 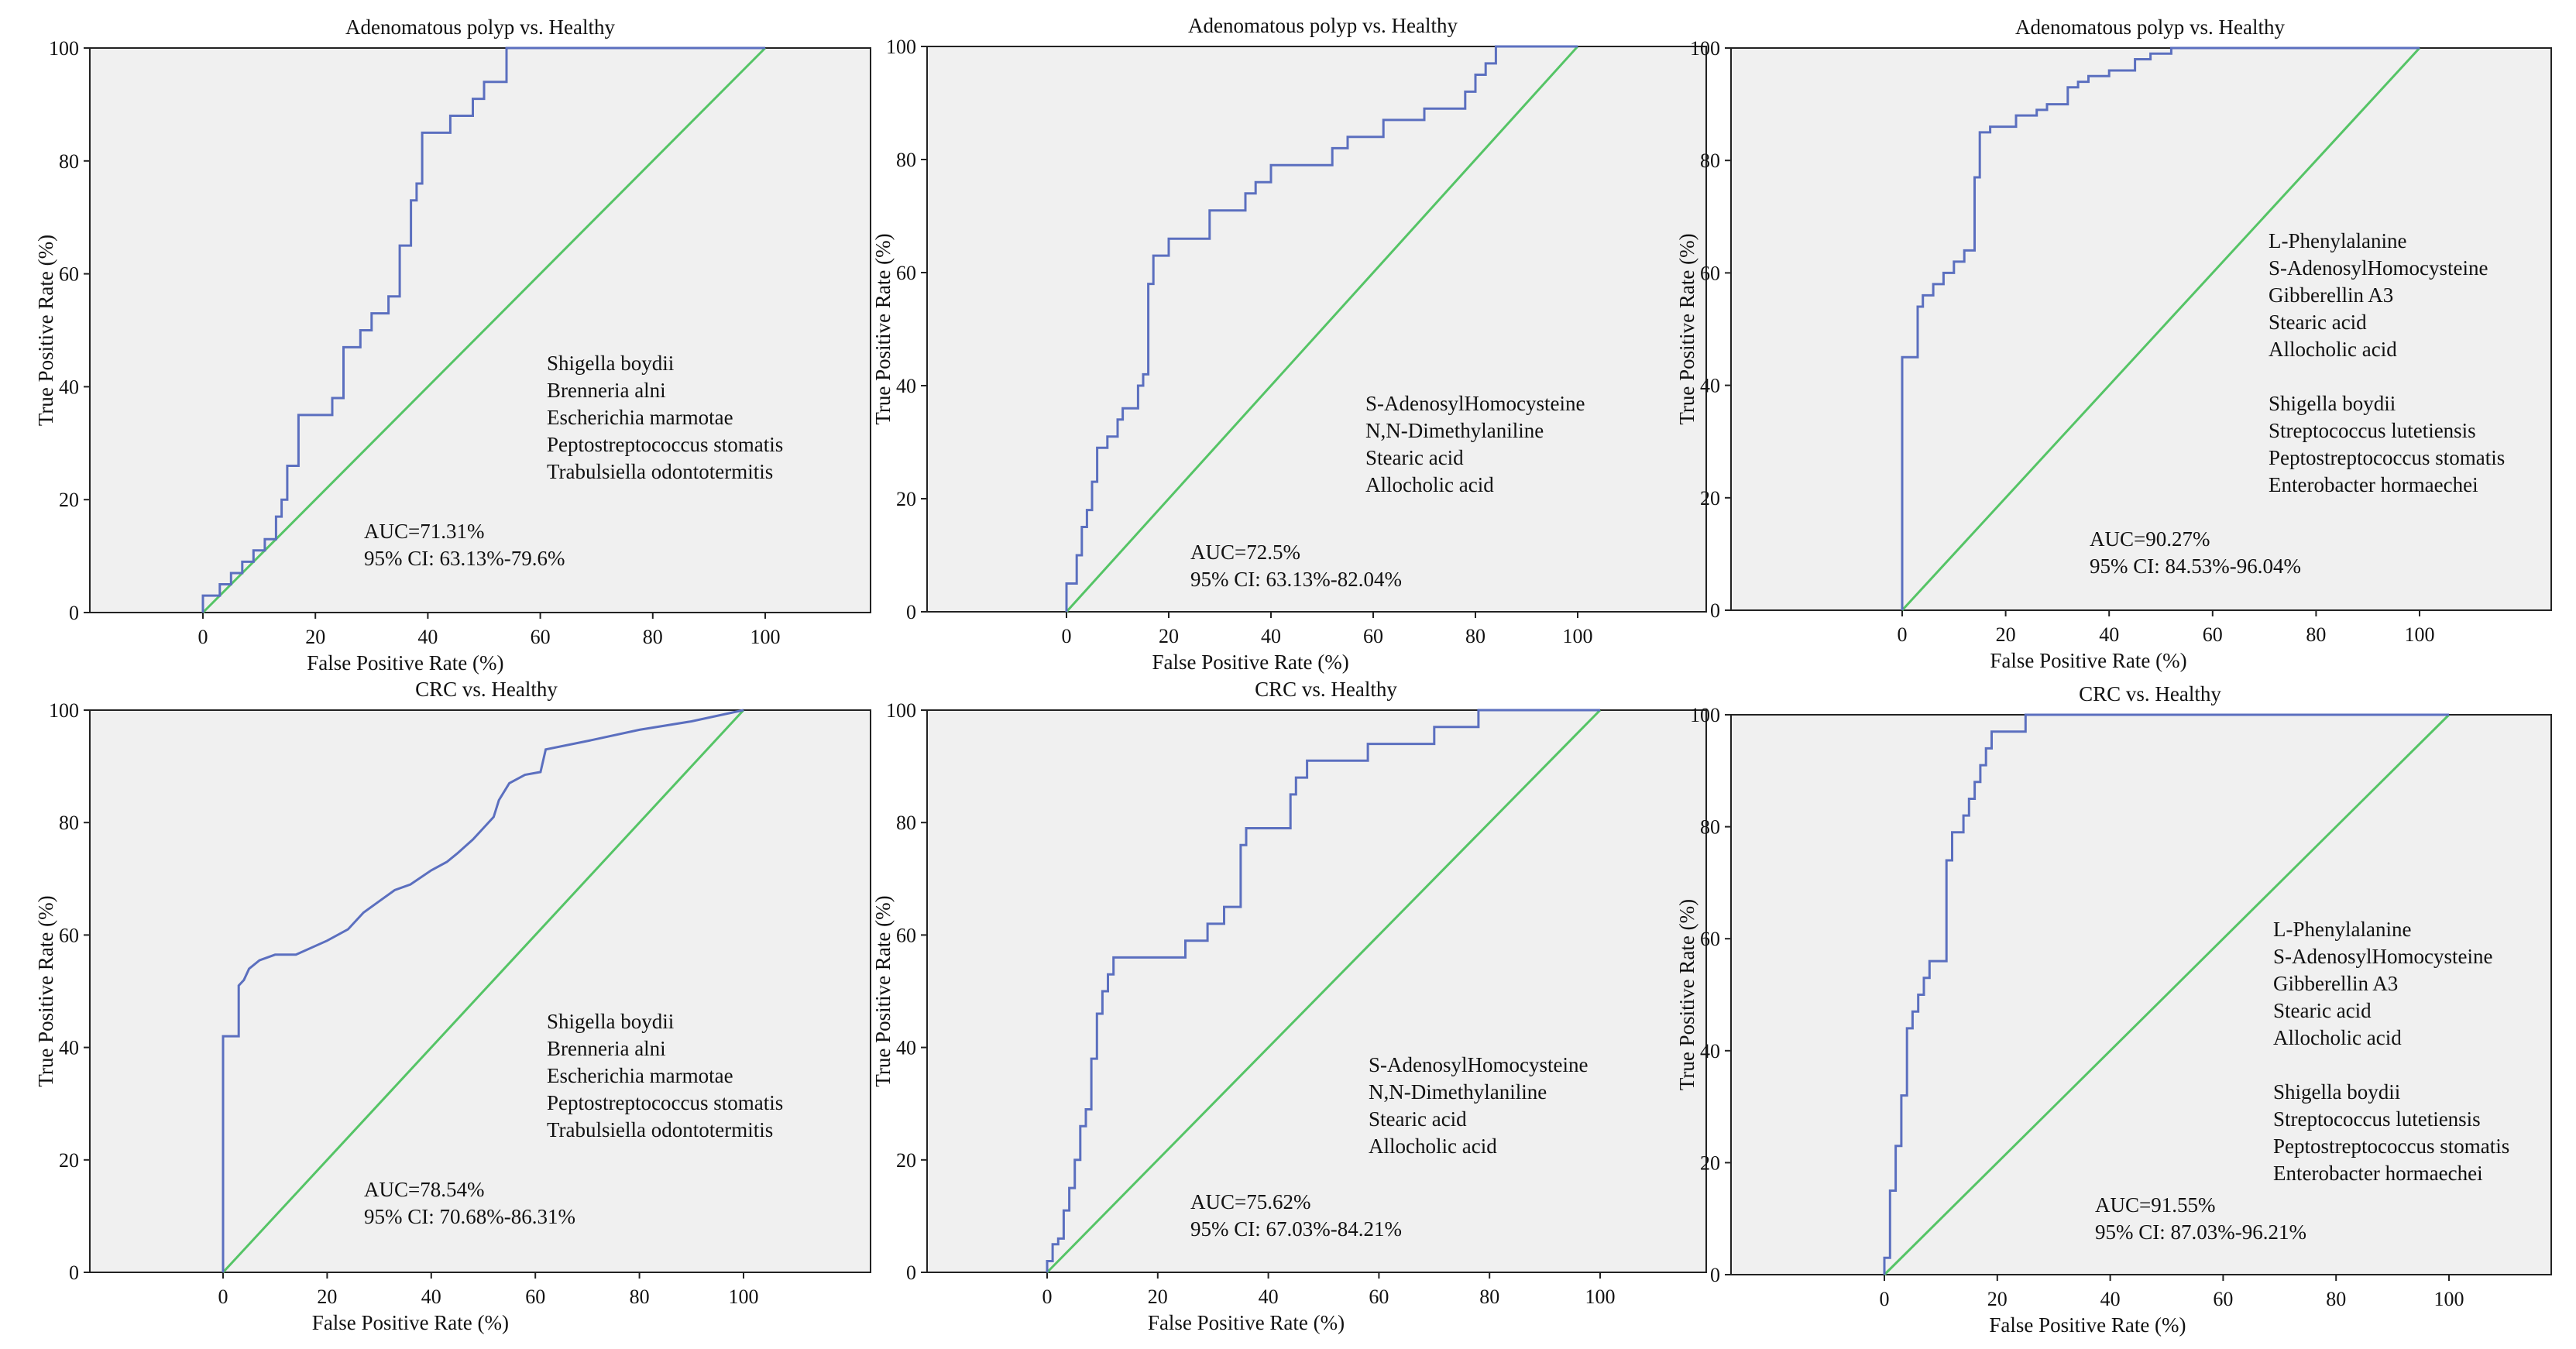 I want to click on ci-label: 95% CI: 63.13%-79.6%, so click(x=465, y=558).